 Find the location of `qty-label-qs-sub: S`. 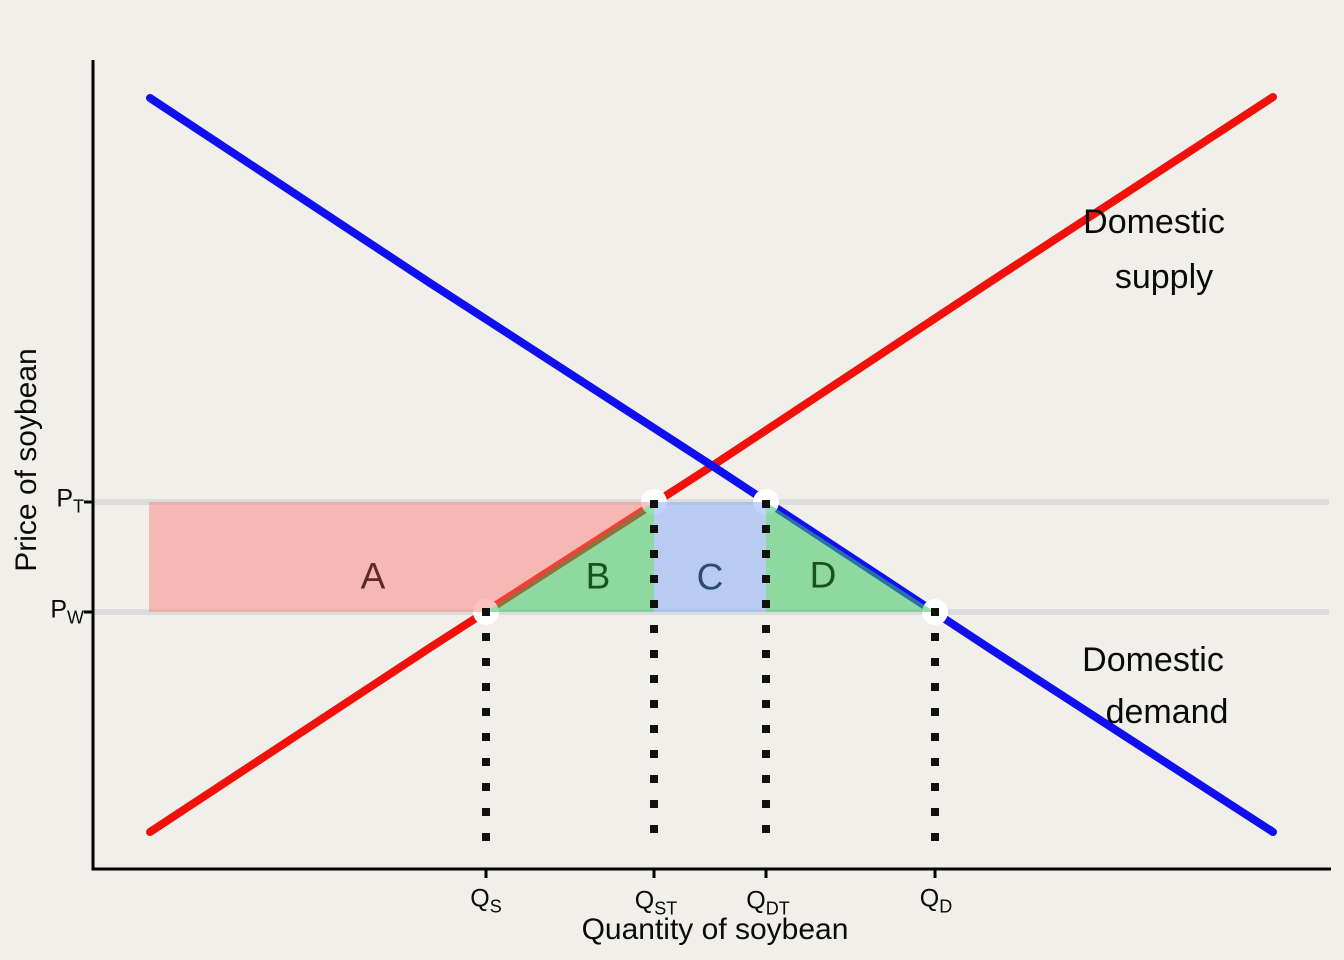

qty-label-qs-sub: S is located at coordinates (495, 906).